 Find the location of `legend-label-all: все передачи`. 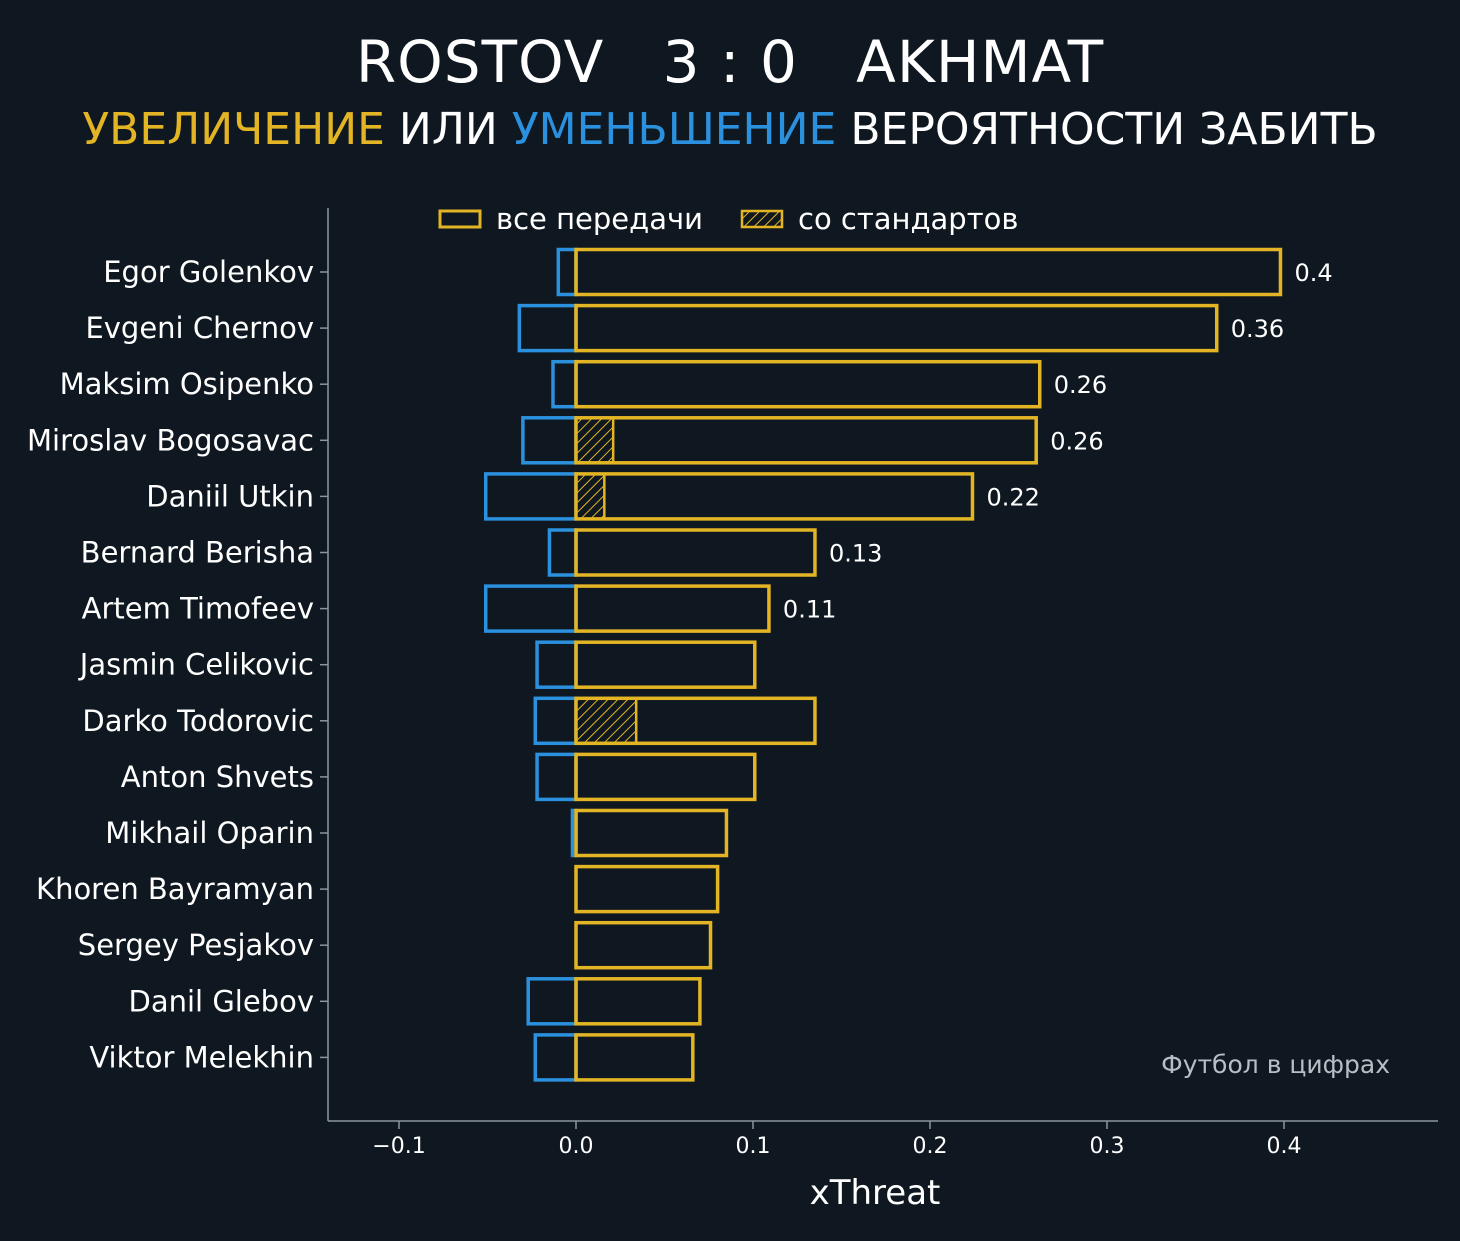

legend-label-all: все передачи is located at coordinates (599, 219).